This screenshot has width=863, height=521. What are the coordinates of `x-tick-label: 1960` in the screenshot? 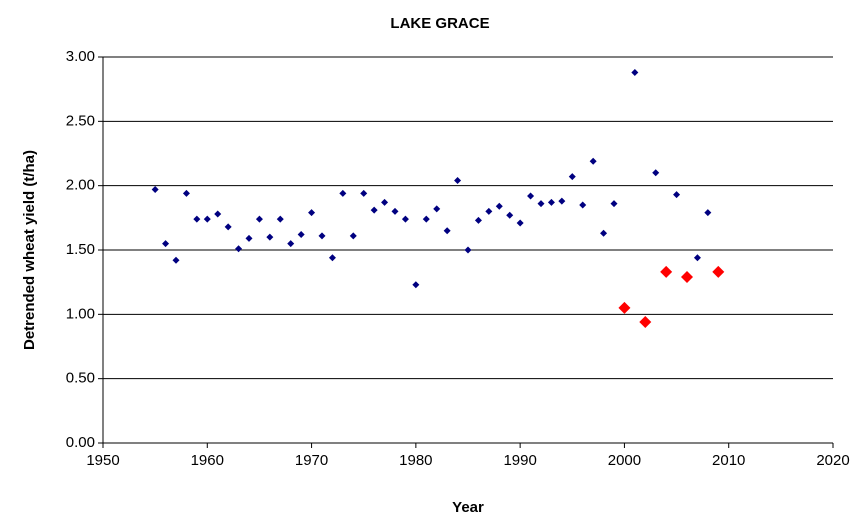 It's located at (207, 460).